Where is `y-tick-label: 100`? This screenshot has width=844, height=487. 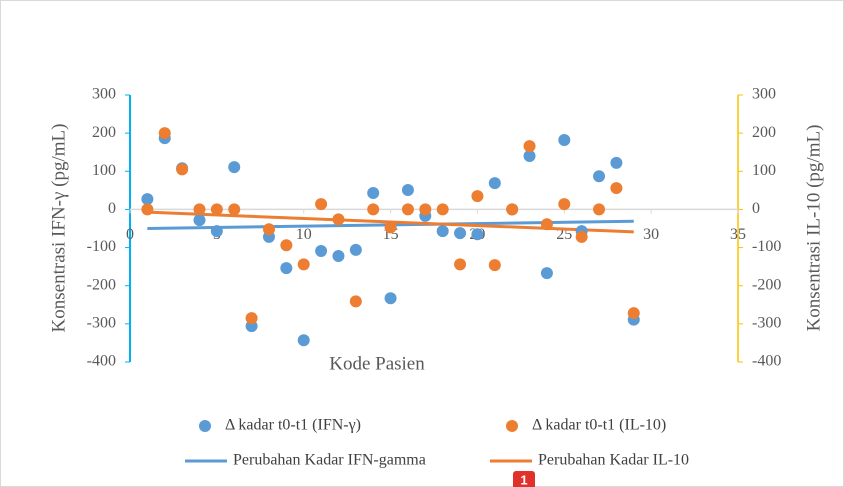 y-tick-label: 100 is located at coordinates (104, 170).